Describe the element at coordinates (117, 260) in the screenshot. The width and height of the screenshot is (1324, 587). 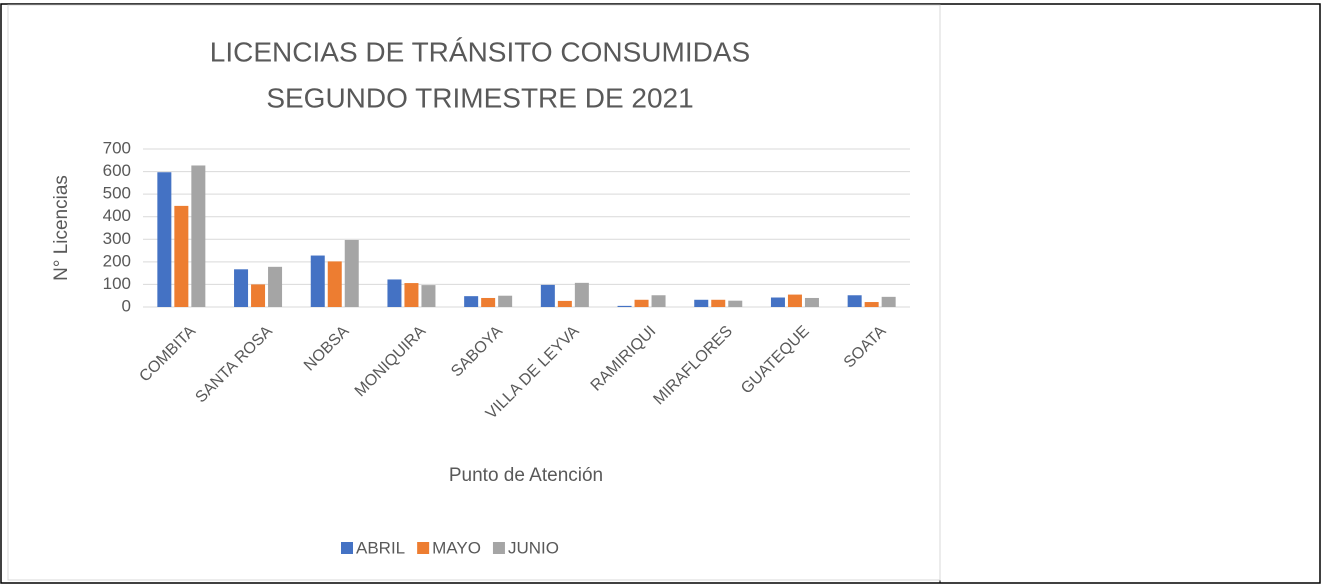
I see `y-tick-label: 200` at that location.